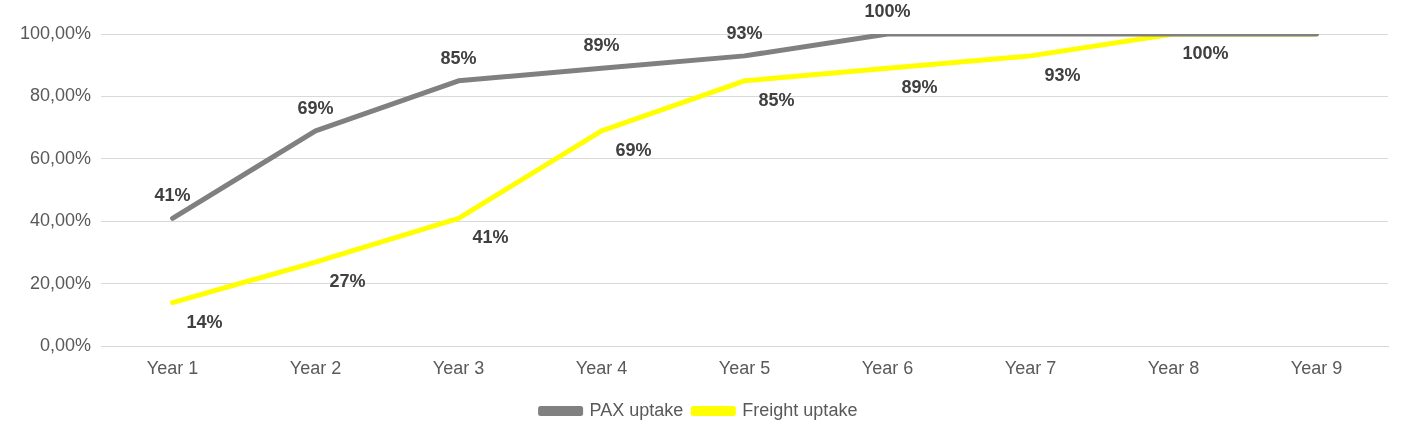  I want to click on x-tick-label: Year 8, so click(1173, 368).